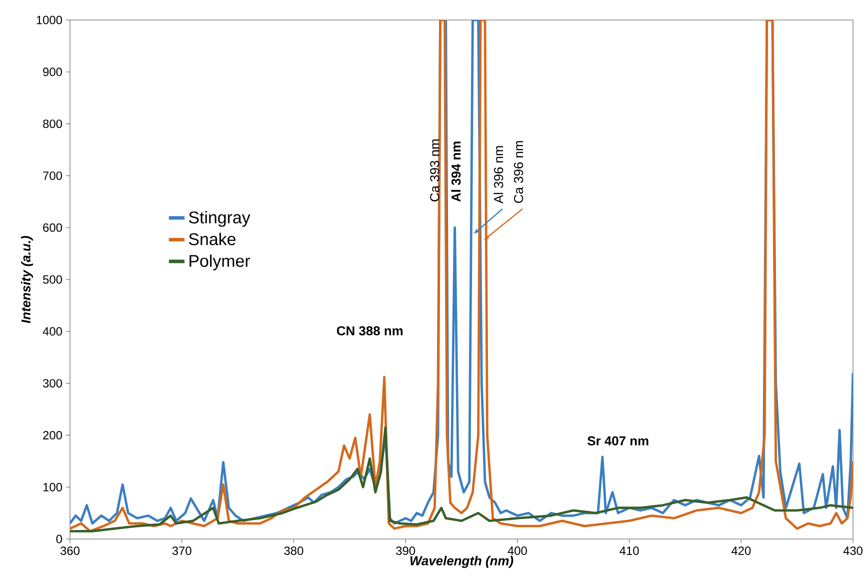 This screenshot has height=587, width=867. What do you see at coordinates (52, 175) in the screenshot?
I see `y-tick-label: 700` at bounding box center [52, 175].